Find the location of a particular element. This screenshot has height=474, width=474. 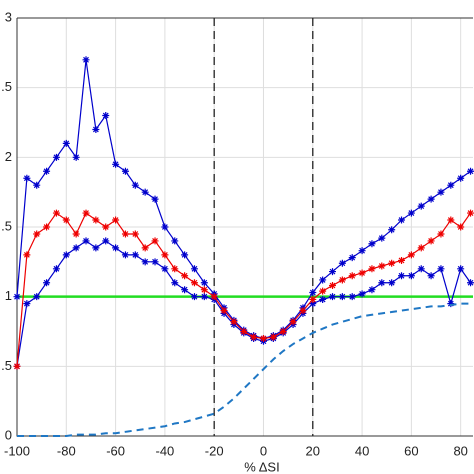

x-tick-label: -100 is located at coordinates (17, 450).